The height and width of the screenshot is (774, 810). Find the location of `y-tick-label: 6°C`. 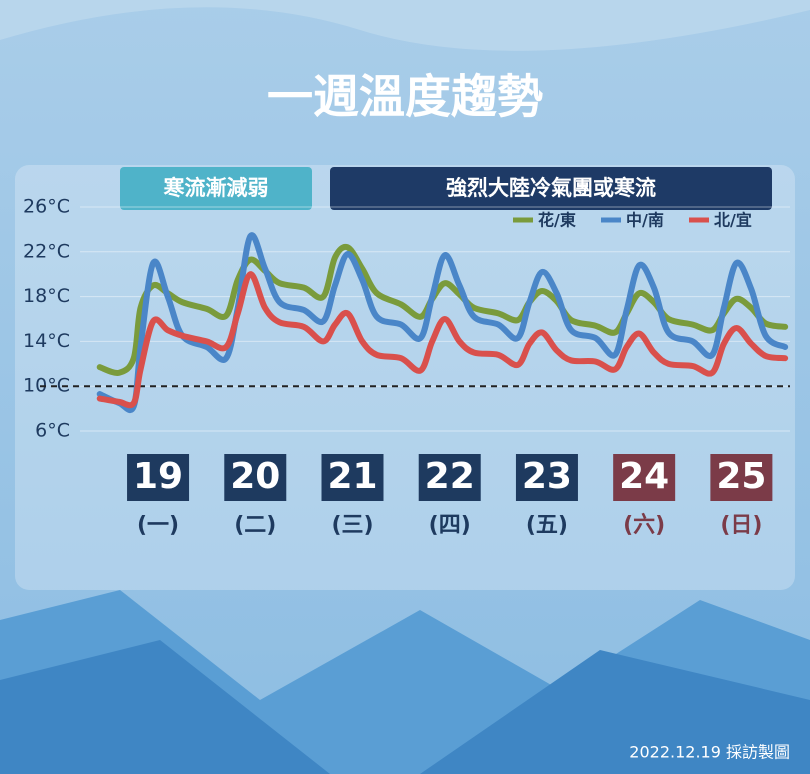

y-tick-label: 6°C is located at coordinates (52, 431).